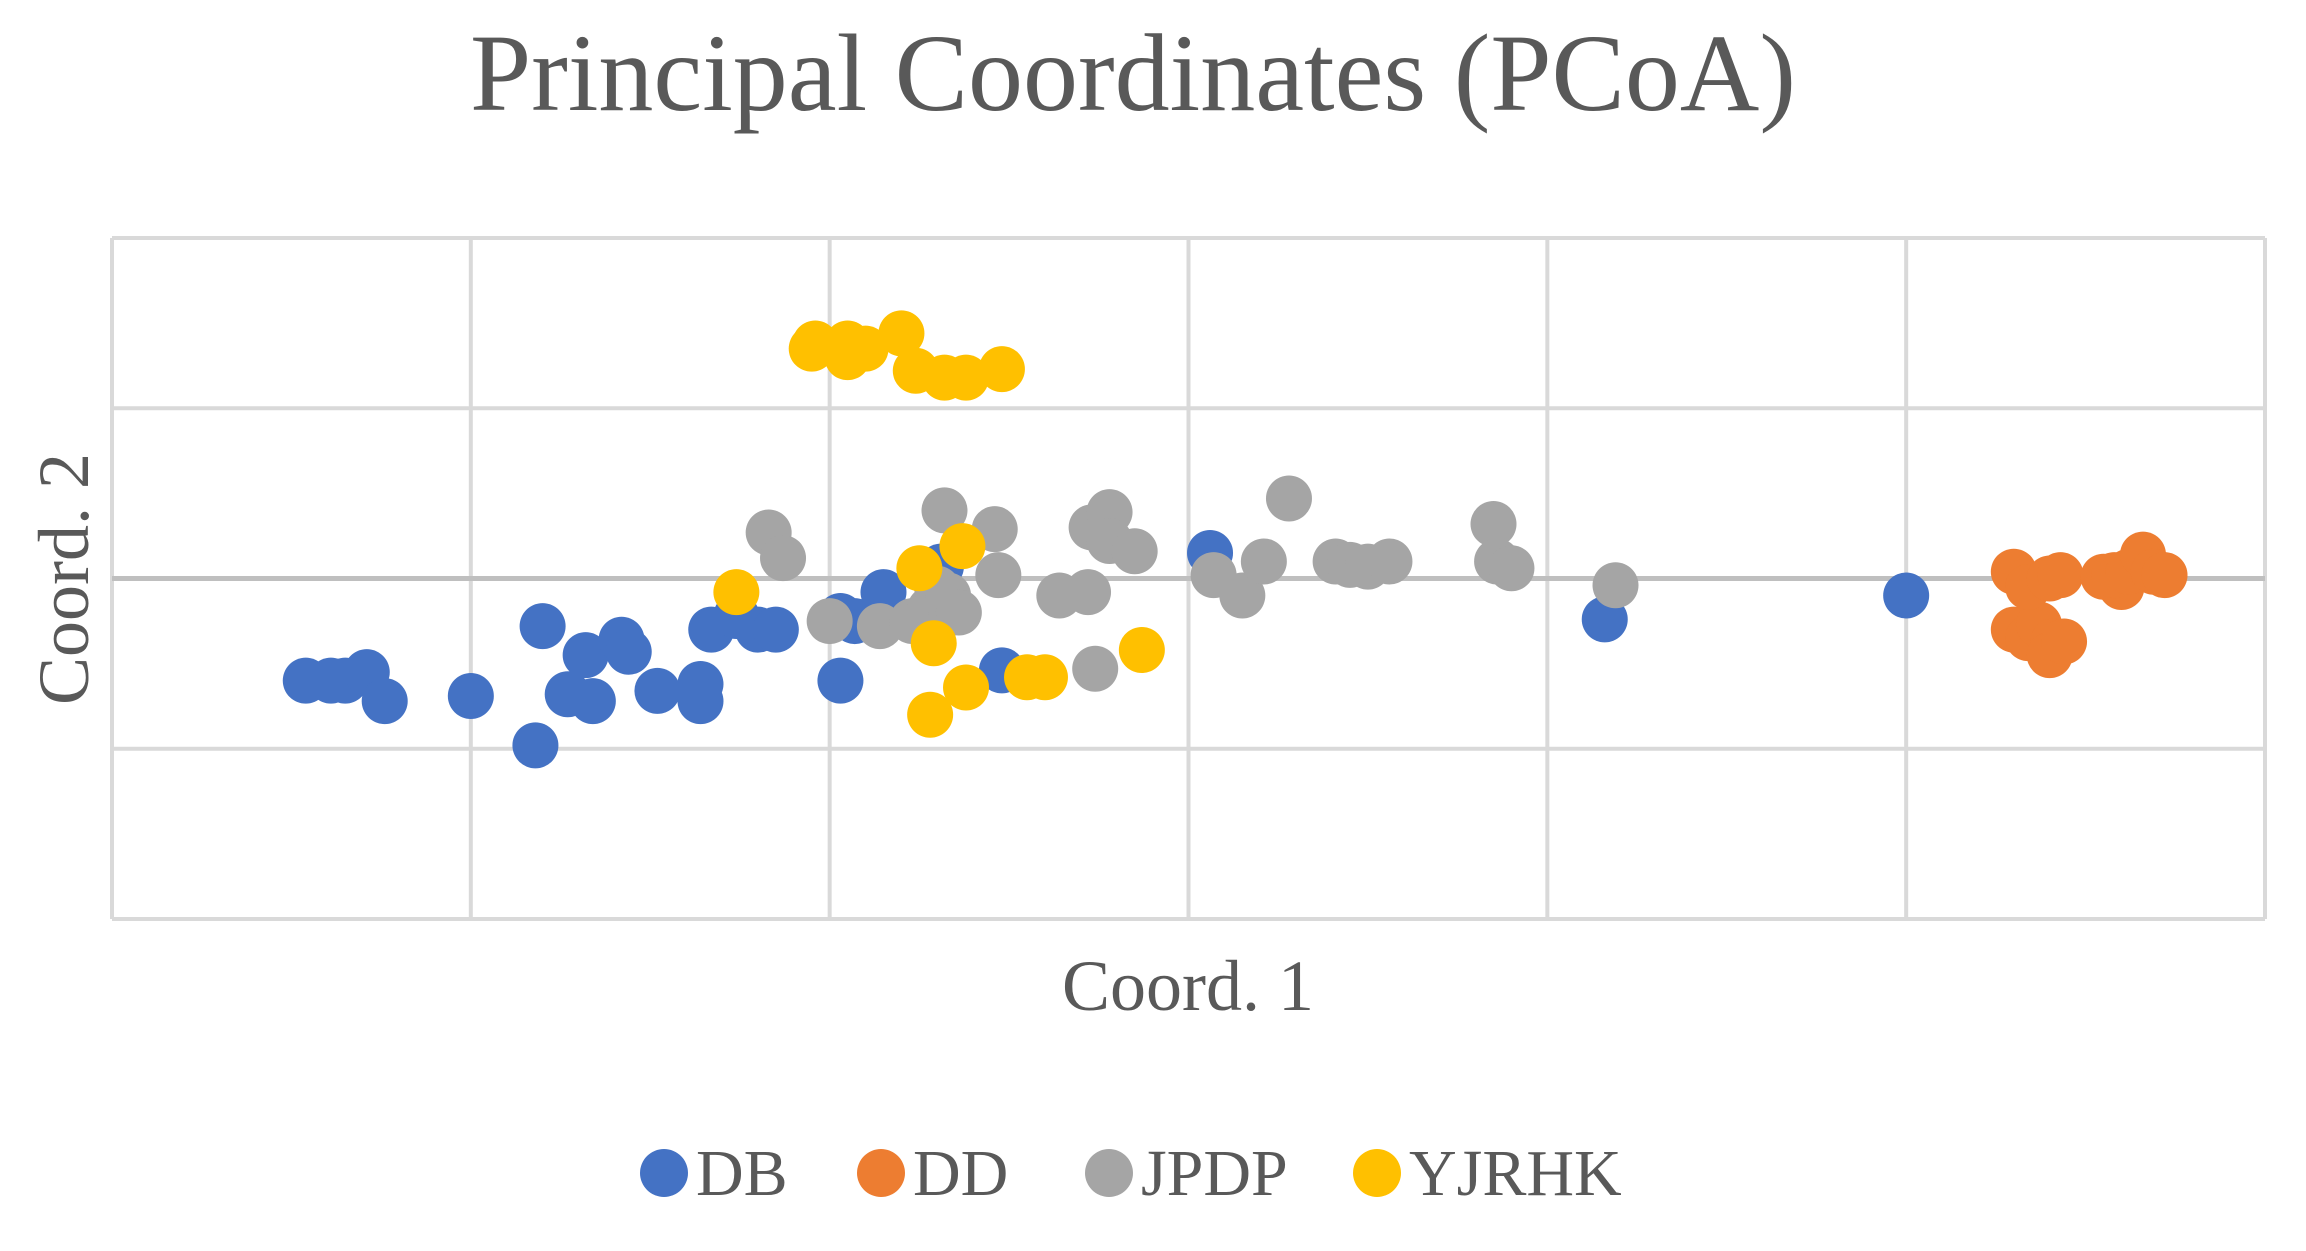  What do you see at coordinates (881, 1173) in the screenshot?
I see `legend-marker-dd` at bounding box center [881, 1173].